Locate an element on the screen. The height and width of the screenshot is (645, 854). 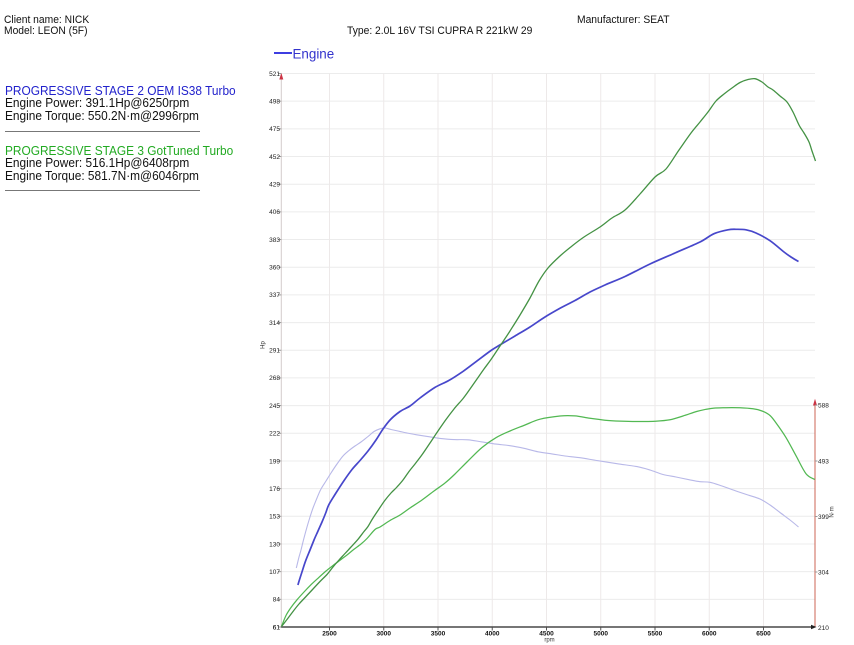
svg-text: 314 is located at coordinates (274, 323).